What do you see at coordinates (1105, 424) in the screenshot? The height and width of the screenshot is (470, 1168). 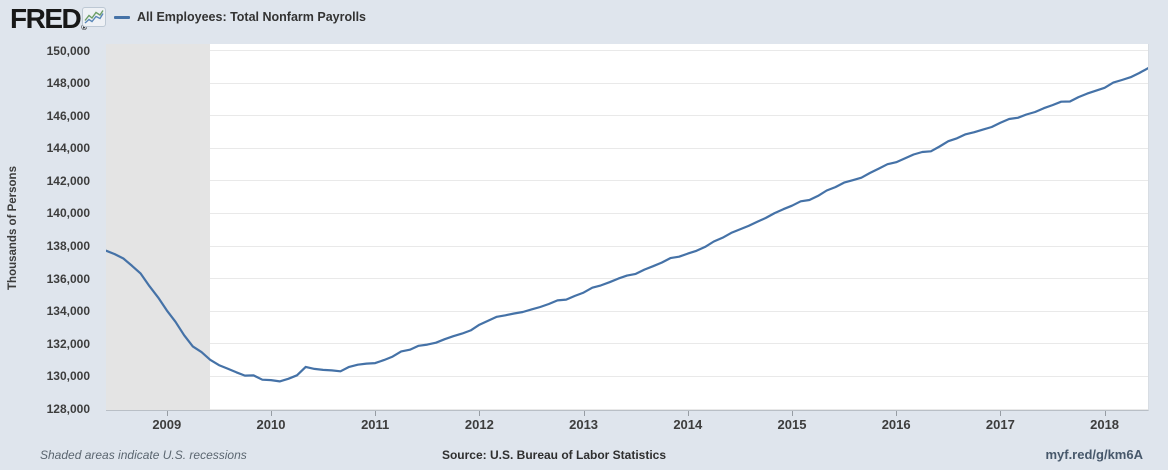 I see `x-tick-label: 2018` at bounding box center [1105, 424].